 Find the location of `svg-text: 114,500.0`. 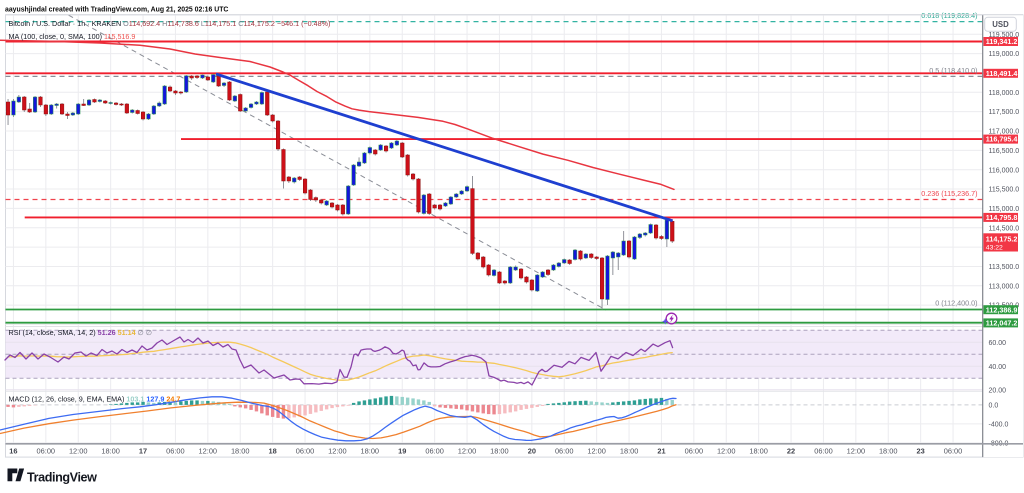

svg-text: 114,500.0 is located at coordinates (1004, 228).